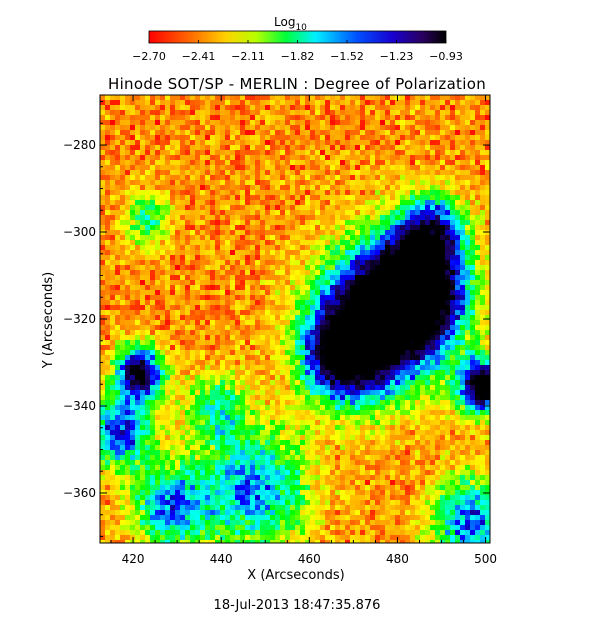 This screenshot has width=594, height=640. Describe the element at coordinates (79, 319) in the screenshot. I see `y-tick-label: −320` at that location.